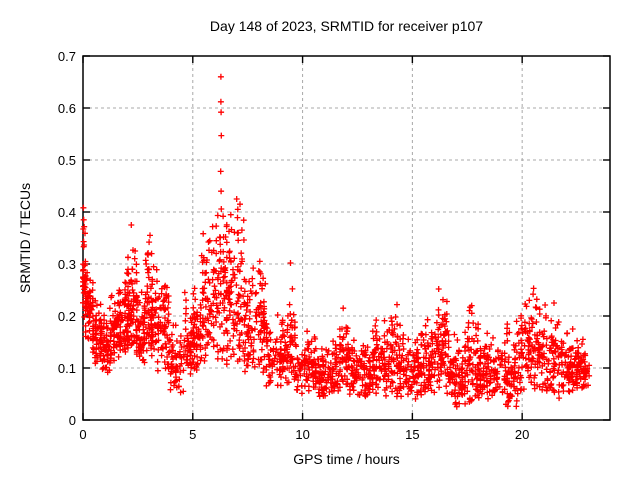  I want to click on y-tick-label: 0.6, so click(66, 108).